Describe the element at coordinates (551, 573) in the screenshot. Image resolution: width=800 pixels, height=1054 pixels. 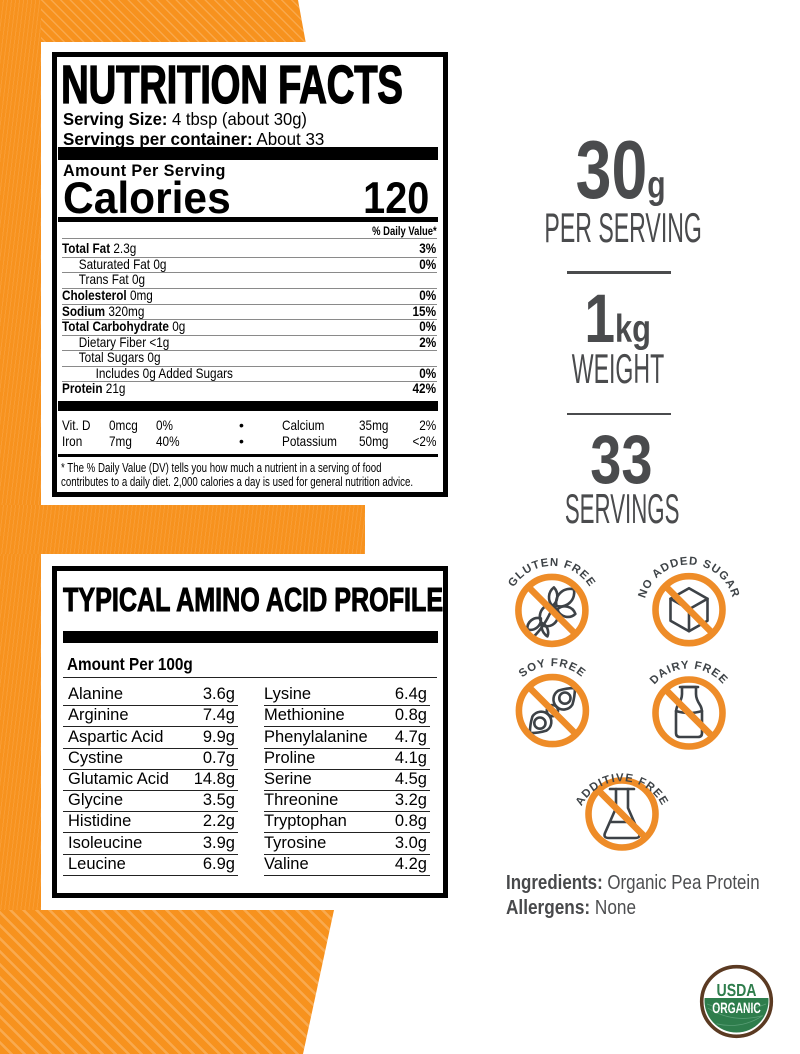
I see `svg-text: GLUTEN FREE` at that location.